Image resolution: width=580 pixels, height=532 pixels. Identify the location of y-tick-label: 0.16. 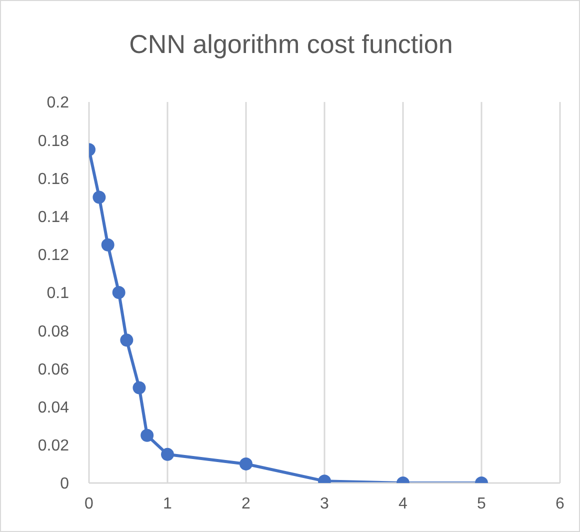
(54, 179).